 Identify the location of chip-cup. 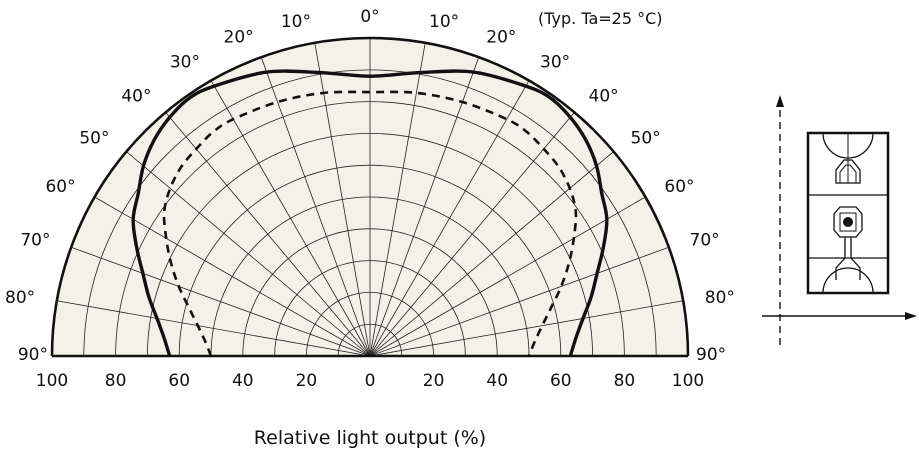
(848, 222).